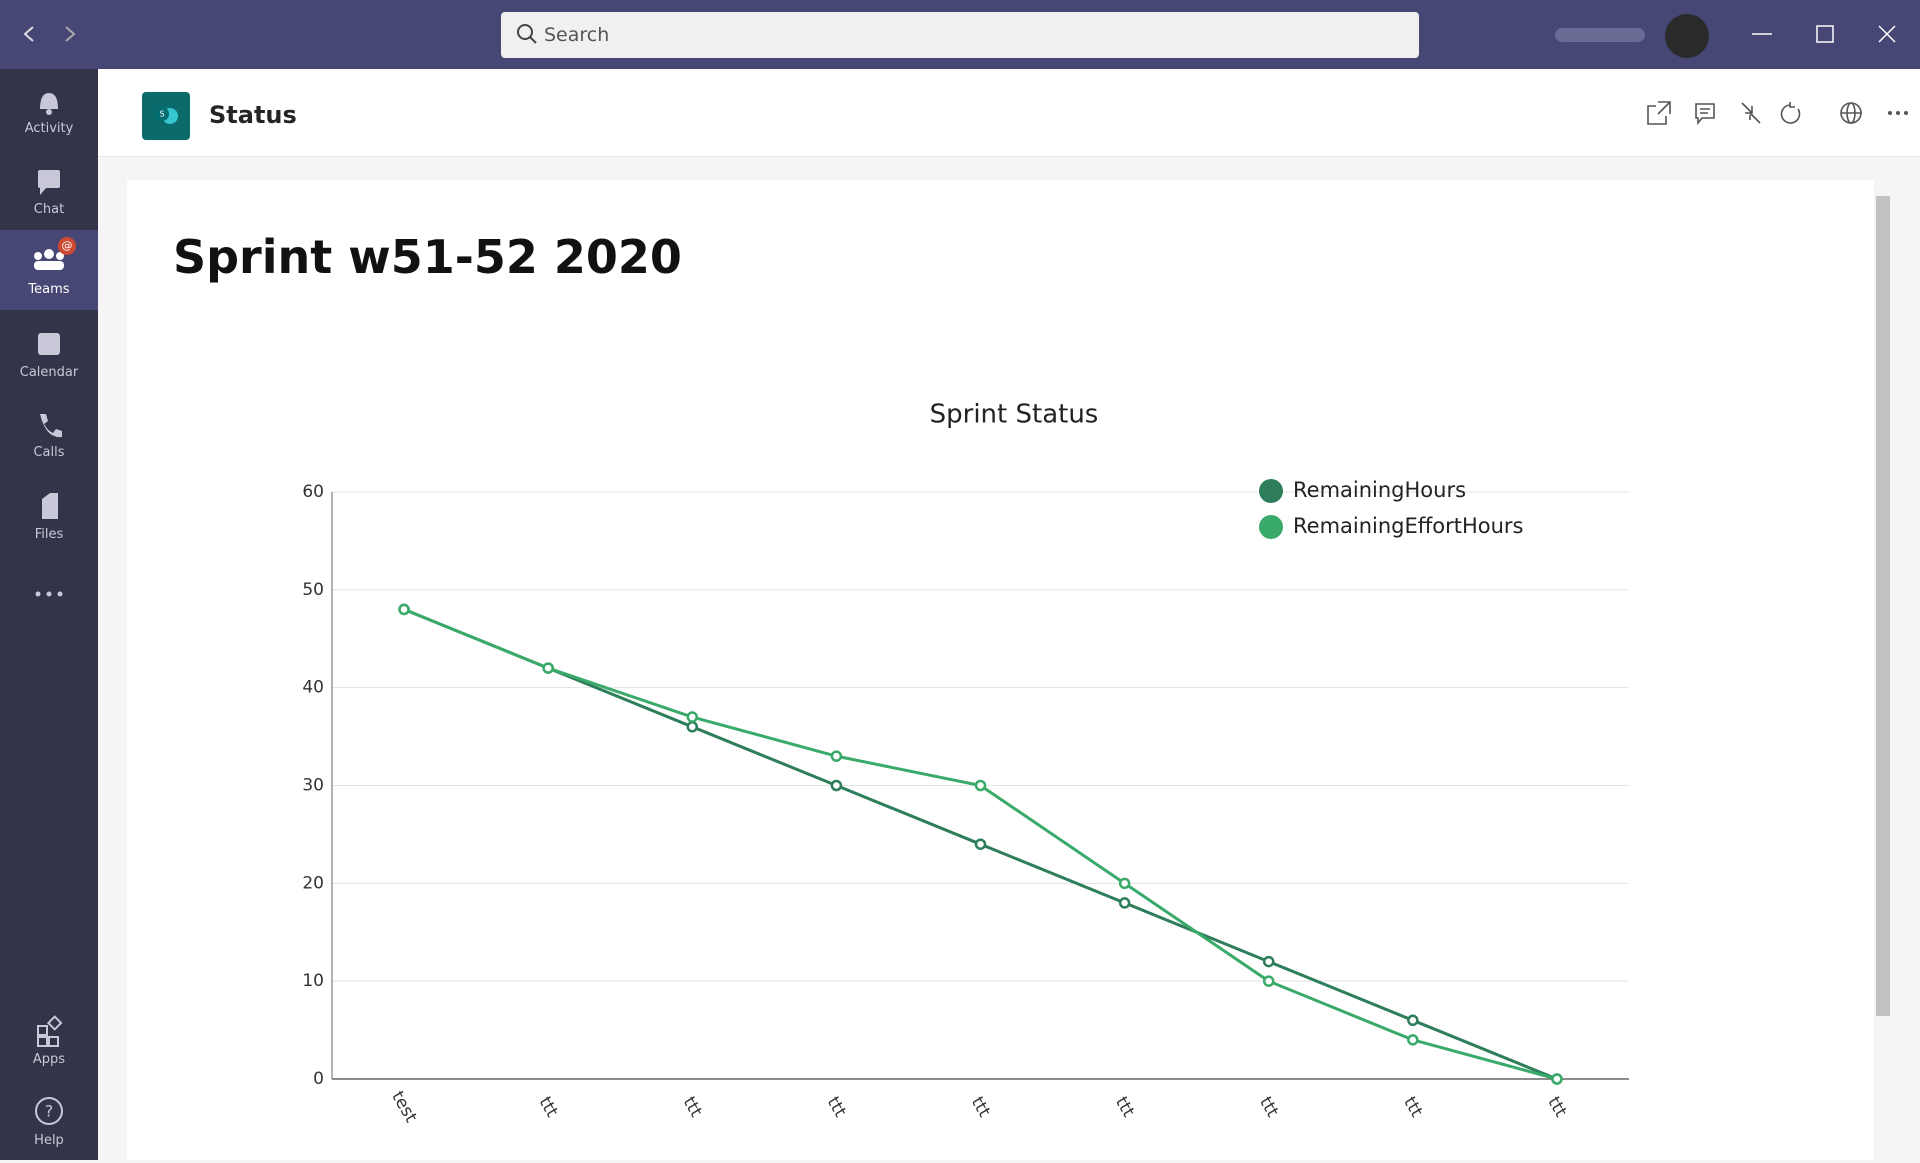  I want to click on conversation, so click(1705, 114).